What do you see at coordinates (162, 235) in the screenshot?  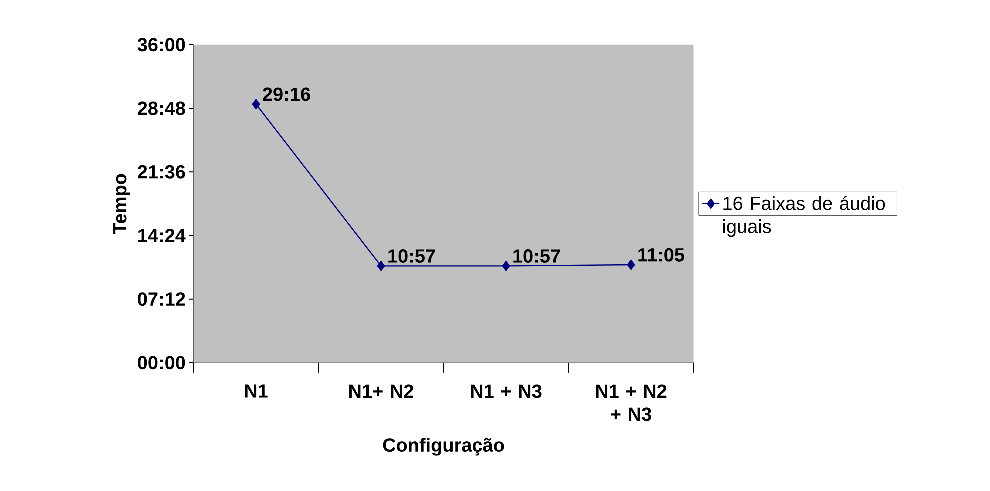 I see `y-tick-label: 14:24` at bounding box center [162, 235].